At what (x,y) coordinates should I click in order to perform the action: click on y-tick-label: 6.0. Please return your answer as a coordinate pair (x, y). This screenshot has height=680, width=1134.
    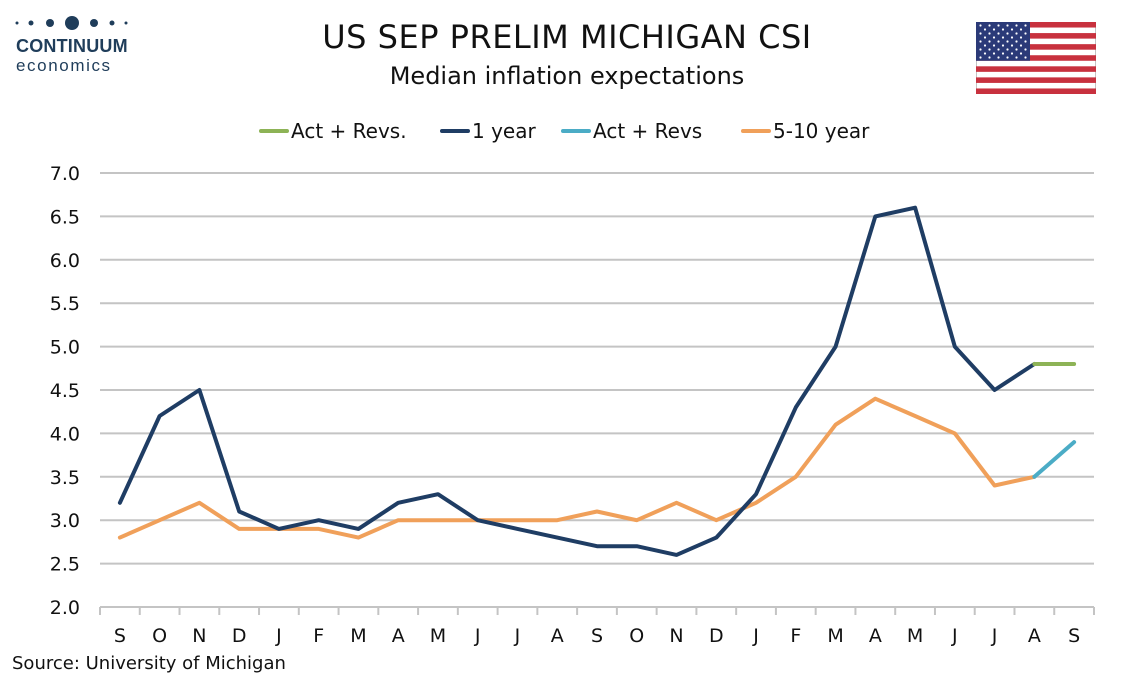
    Looking at the image, I should click on (65, 261).